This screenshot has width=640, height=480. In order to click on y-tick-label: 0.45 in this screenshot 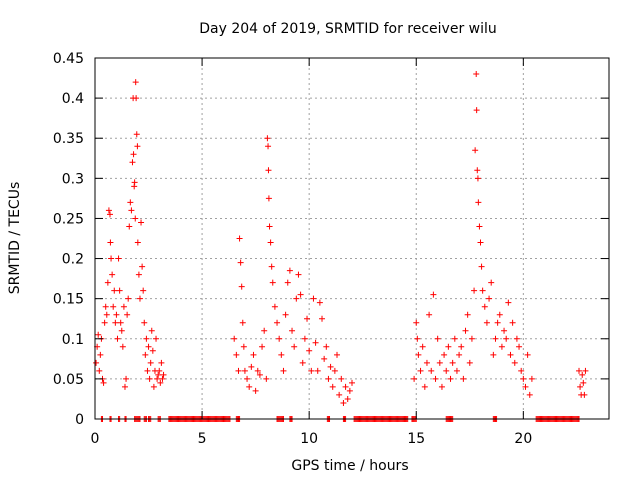, I will do `click(68, 59)`.